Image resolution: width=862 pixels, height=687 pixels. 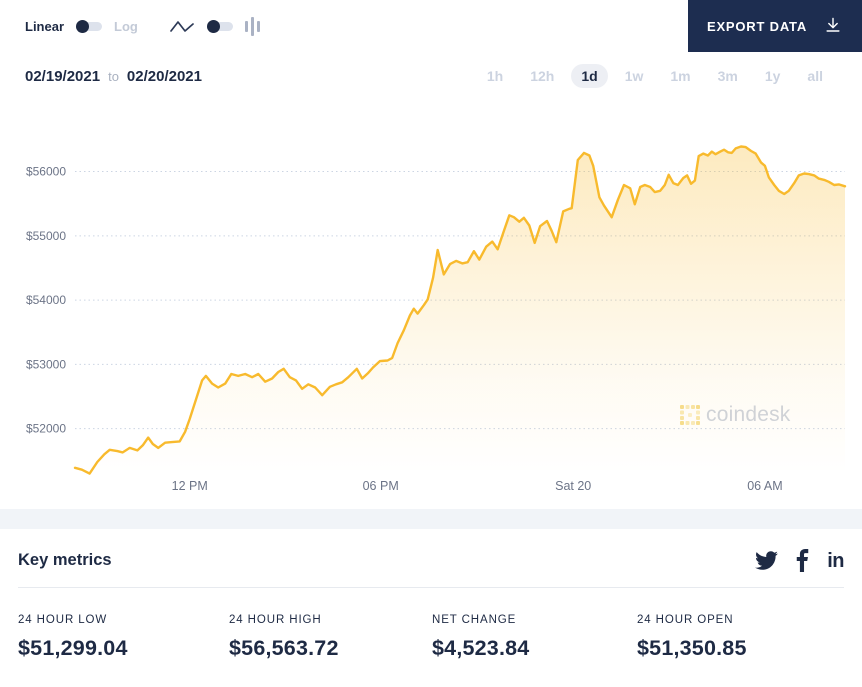 I want to click on x-axis-tick: 12 PM, so click(x=190, y=486).